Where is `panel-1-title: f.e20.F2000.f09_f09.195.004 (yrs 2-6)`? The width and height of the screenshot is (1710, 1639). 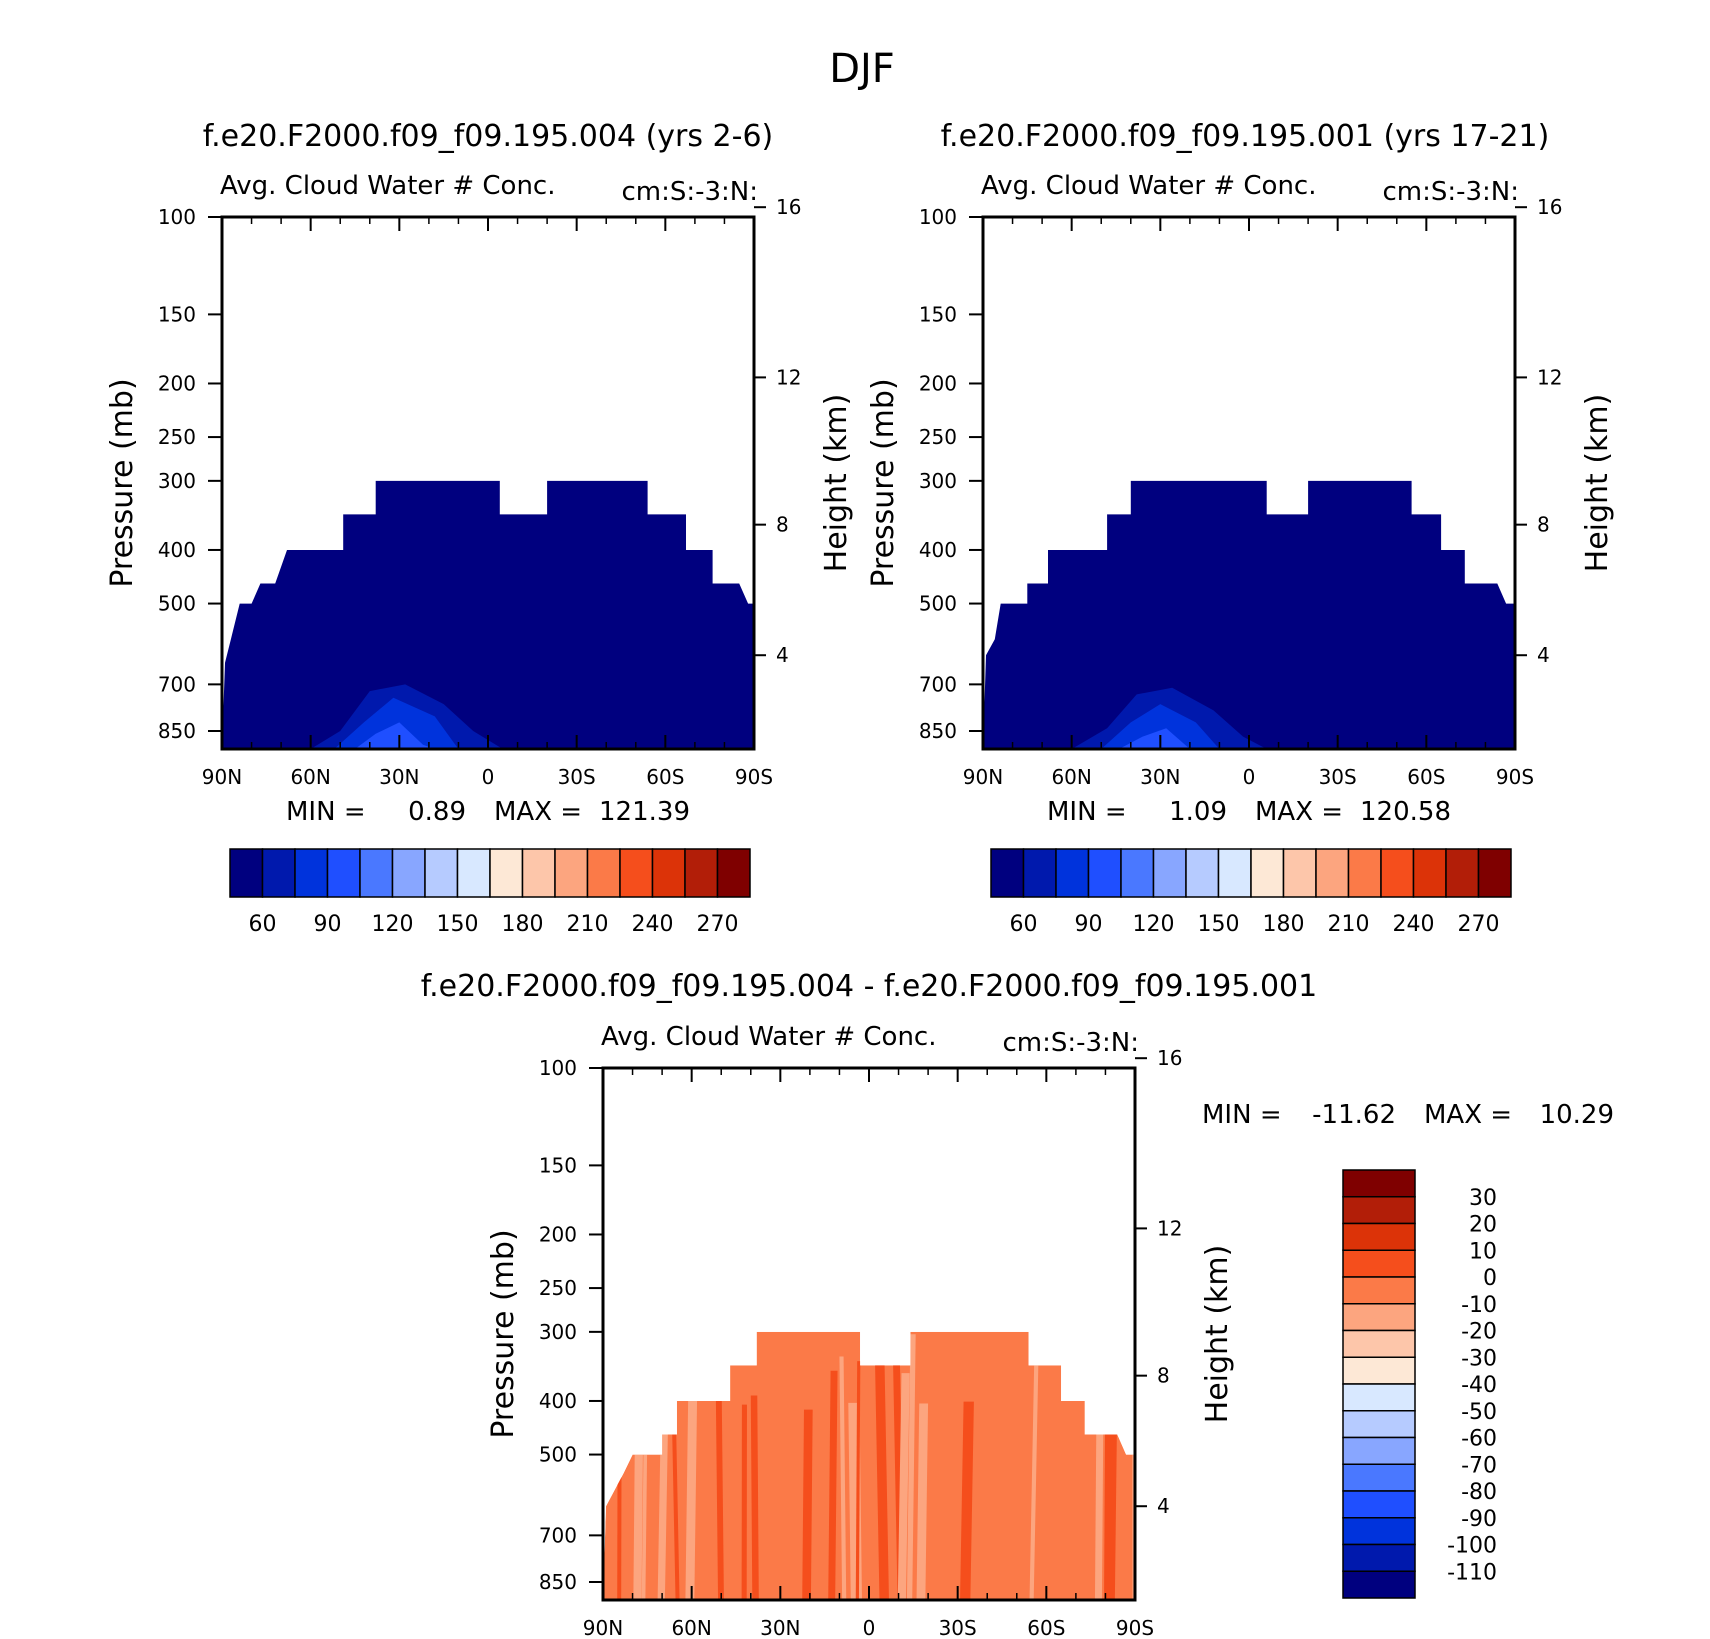
panel-1-title: f.e20.F2000.f09_f09.195.004 (yrs 2-6) is located at coordinates (488, 136).